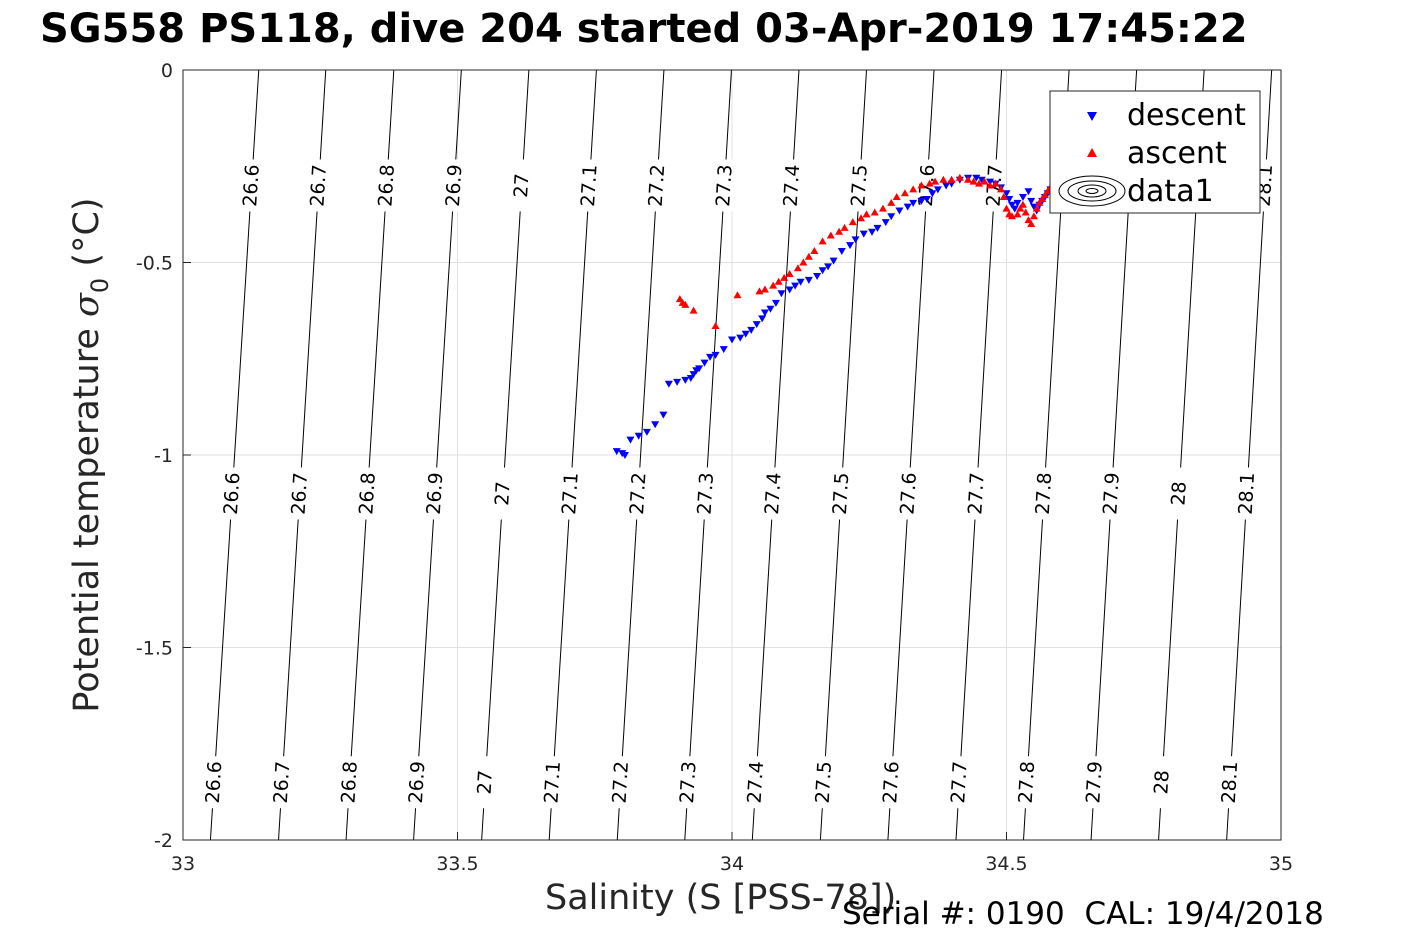 This screenshot has width=1417, height=945. What do you see at coordinates (721, 898) in the screenshot?
I see `x-axis-label: Salinity (S [PSS-78])` at bounding box center [721, 898].